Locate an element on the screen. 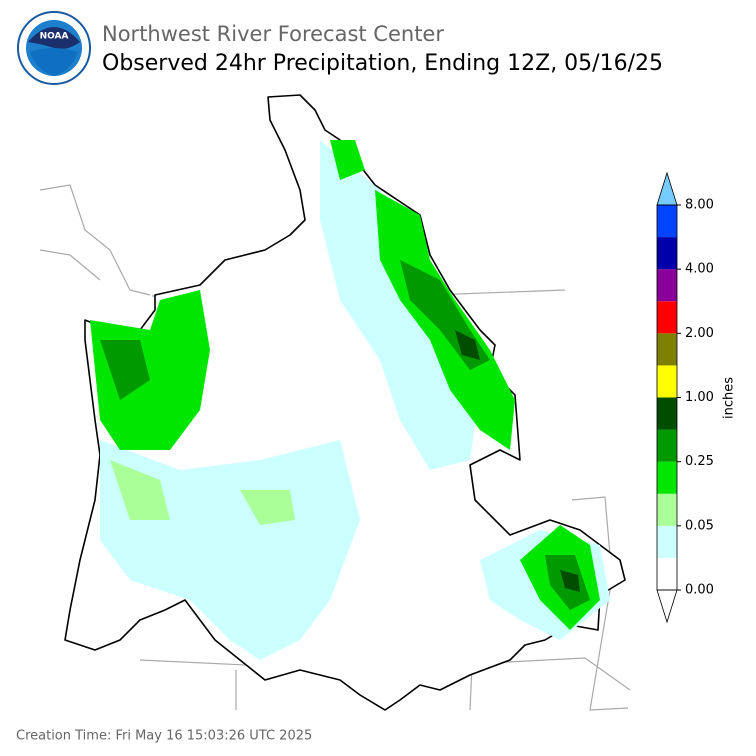  org-name: Northwest River Forecast Center is located at coordinates (273, 34).